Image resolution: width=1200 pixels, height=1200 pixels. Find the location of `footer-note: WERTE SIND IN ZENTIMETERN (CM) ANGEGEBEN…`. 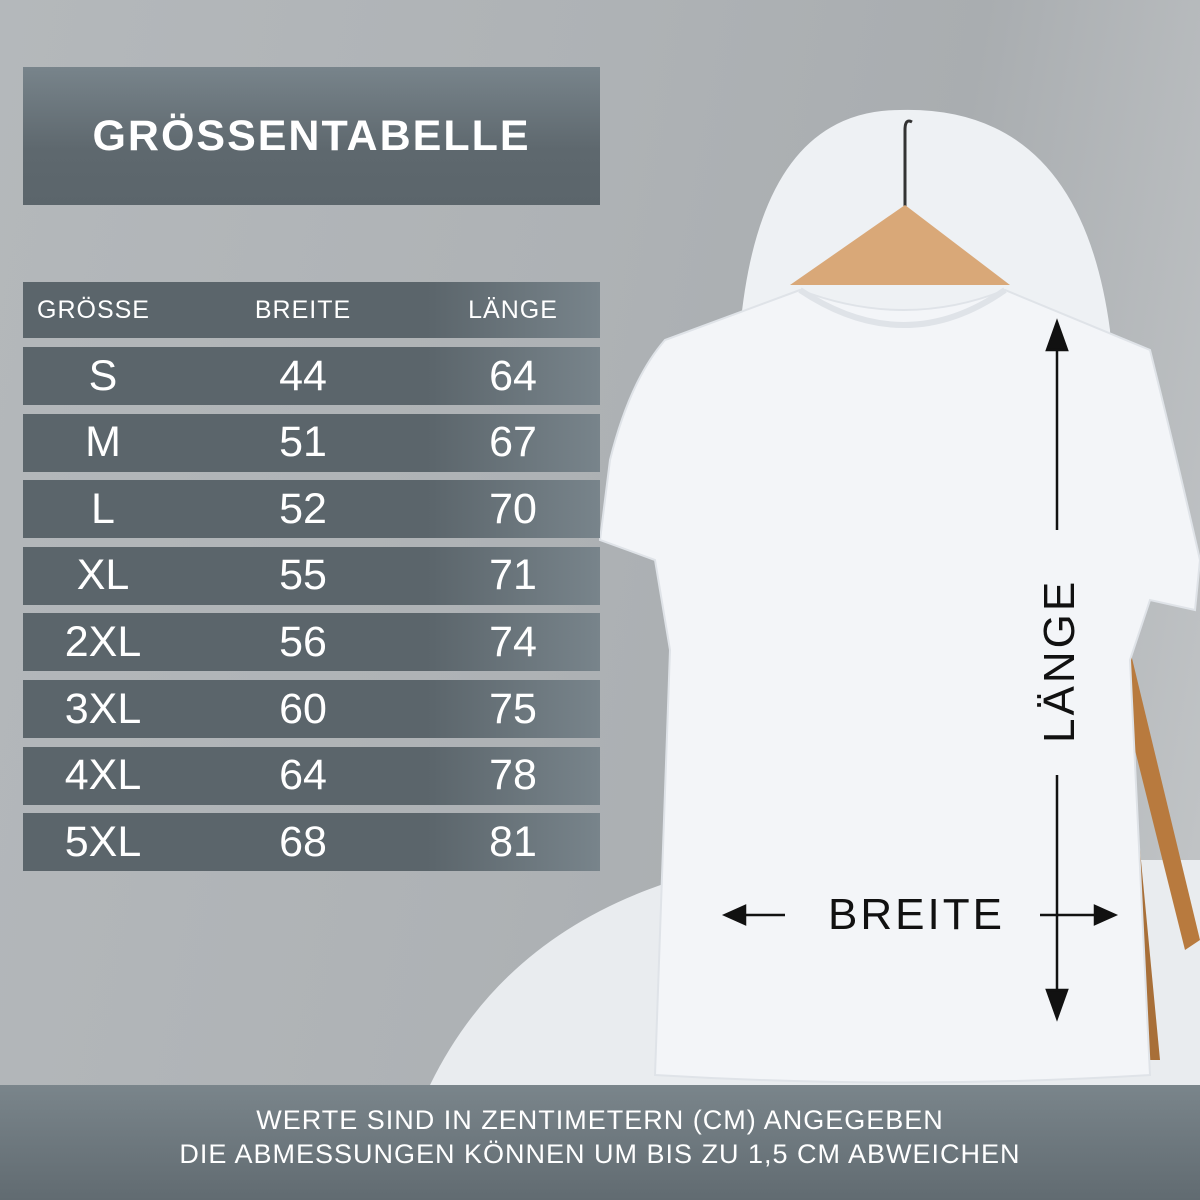

footer-note: WERTE SIND IN ZENTIMETERN (CM) ANGEGEBEN… is located at coordinates (600, 1142).